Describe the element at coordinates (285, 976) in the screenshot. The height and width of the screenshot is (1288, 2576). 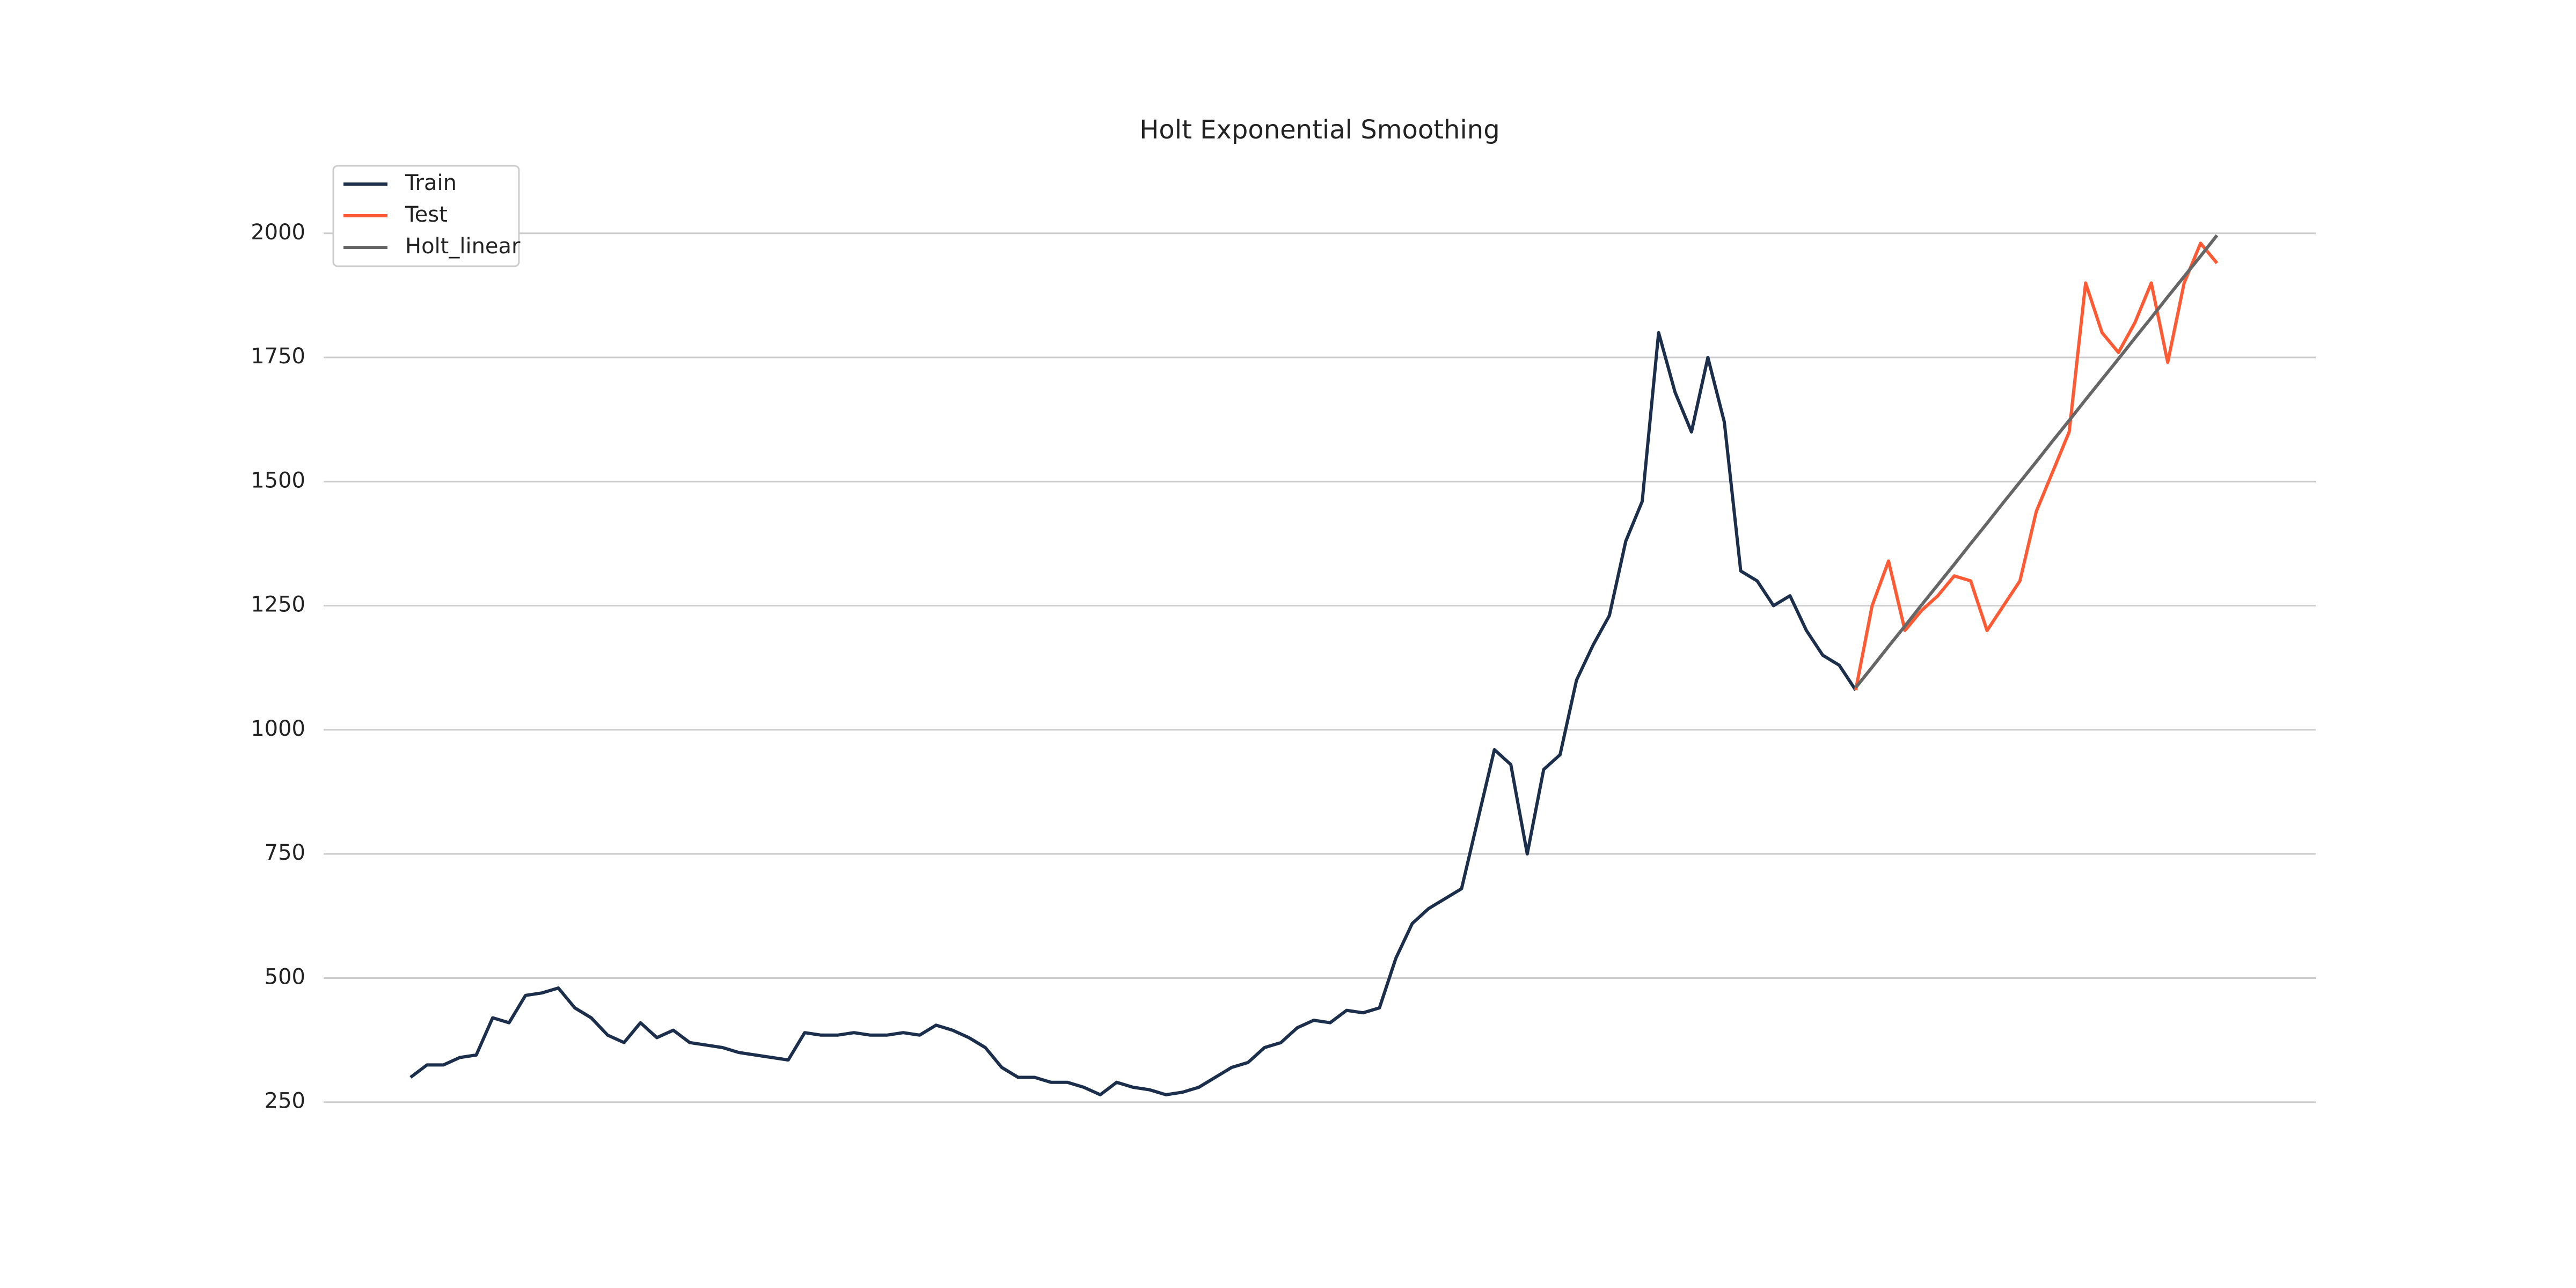
I see `y-tick-label: 500` at that location.